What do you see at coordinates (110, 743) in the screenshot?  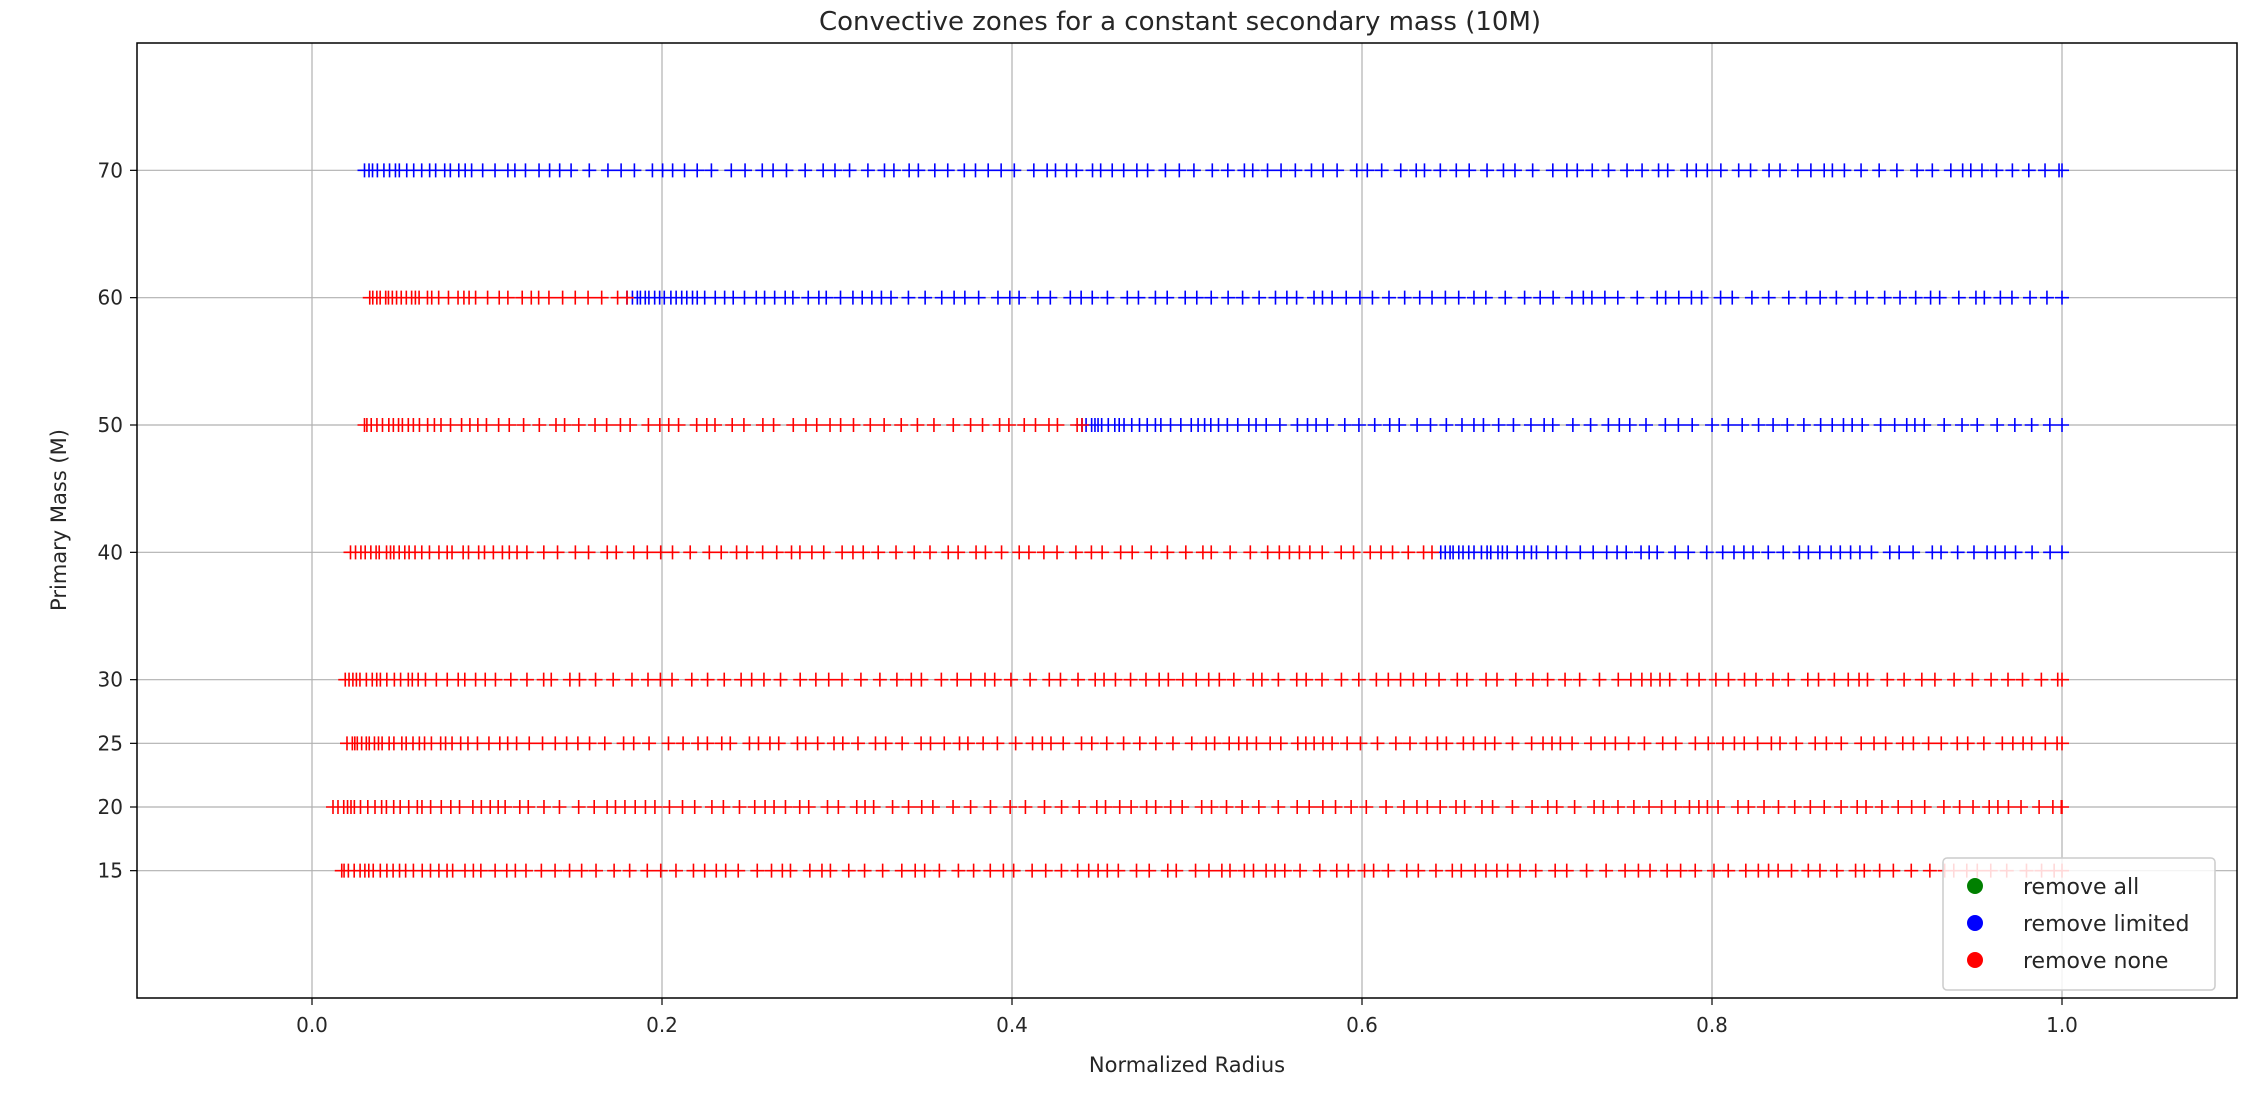 I see `y-tick-label: 25` at bounding box center [110, 743].